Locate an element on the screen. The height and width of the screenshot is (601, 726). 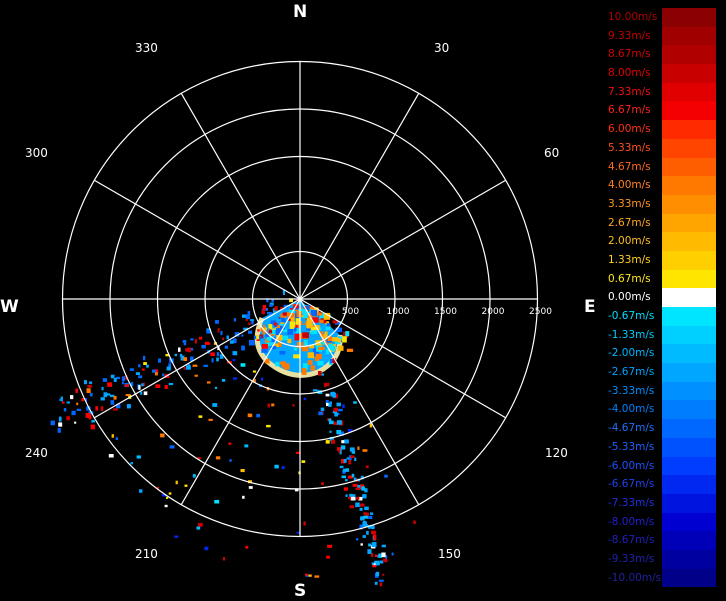
legend-row: -6.00m/s is located at coordinates (661, 466).